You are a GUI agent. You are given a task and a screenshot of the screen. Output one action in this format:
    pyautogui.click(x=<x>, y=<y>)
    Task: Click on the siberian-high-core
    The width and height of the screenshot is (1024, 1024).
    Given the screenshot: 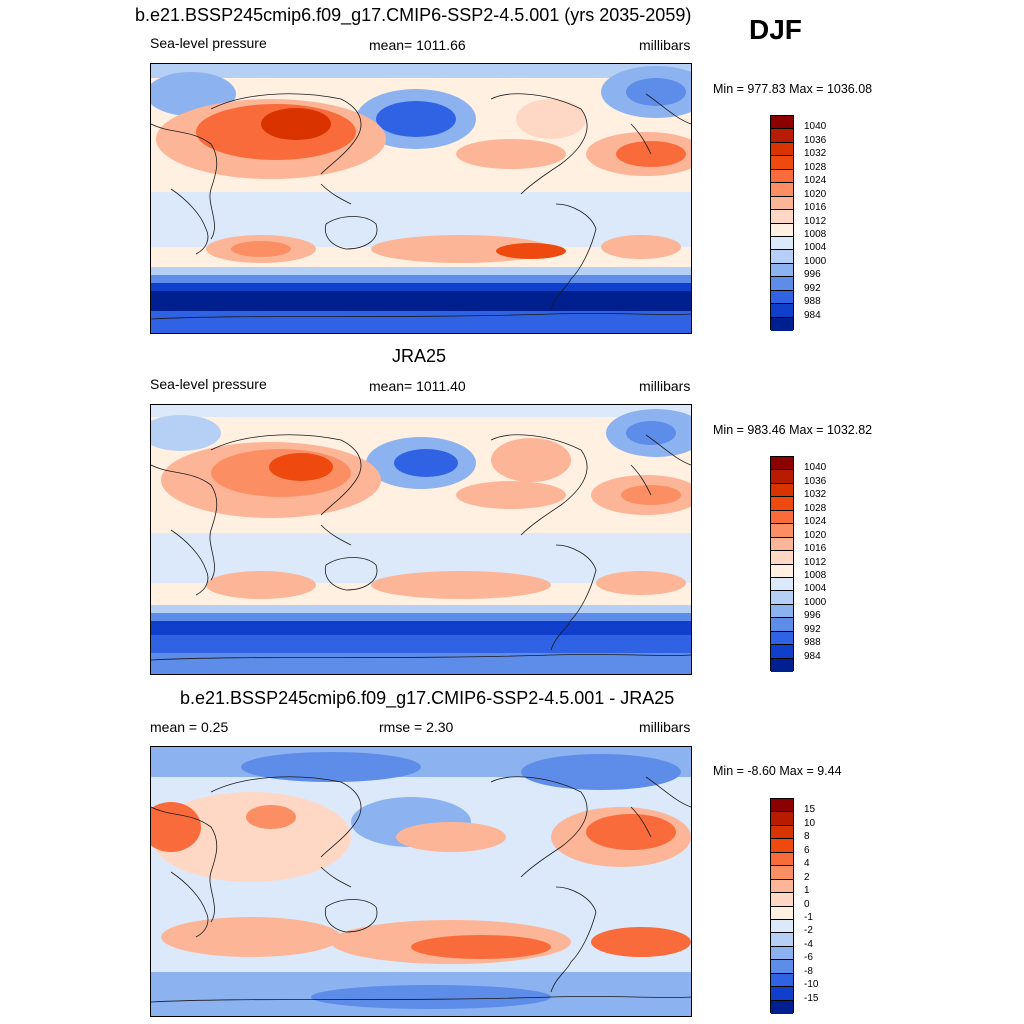 What is the action you would take?
    pyautogui.click(x=296, y=124)
    